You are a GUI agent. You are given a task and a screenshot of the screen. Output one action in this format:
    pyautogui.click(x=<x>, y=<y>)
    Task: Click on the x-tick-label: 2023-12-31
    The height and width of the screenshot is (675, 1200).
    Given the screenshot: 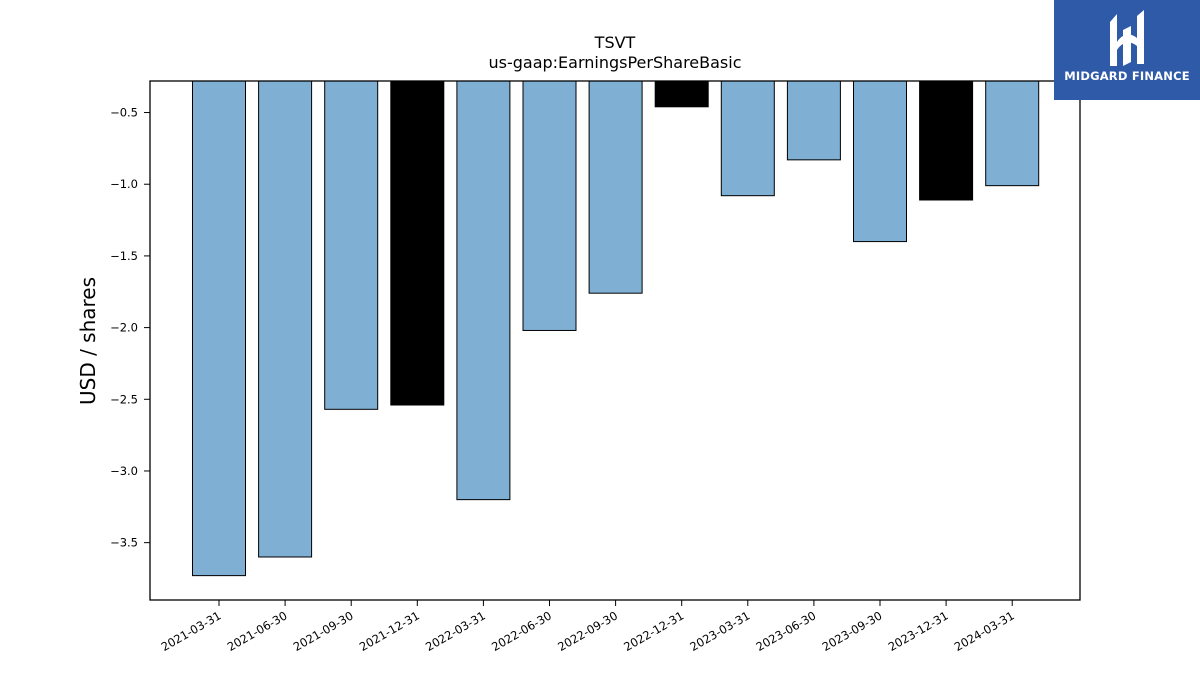 What is the action you would take?
    pyautogui.click(x=918, y=631)
    